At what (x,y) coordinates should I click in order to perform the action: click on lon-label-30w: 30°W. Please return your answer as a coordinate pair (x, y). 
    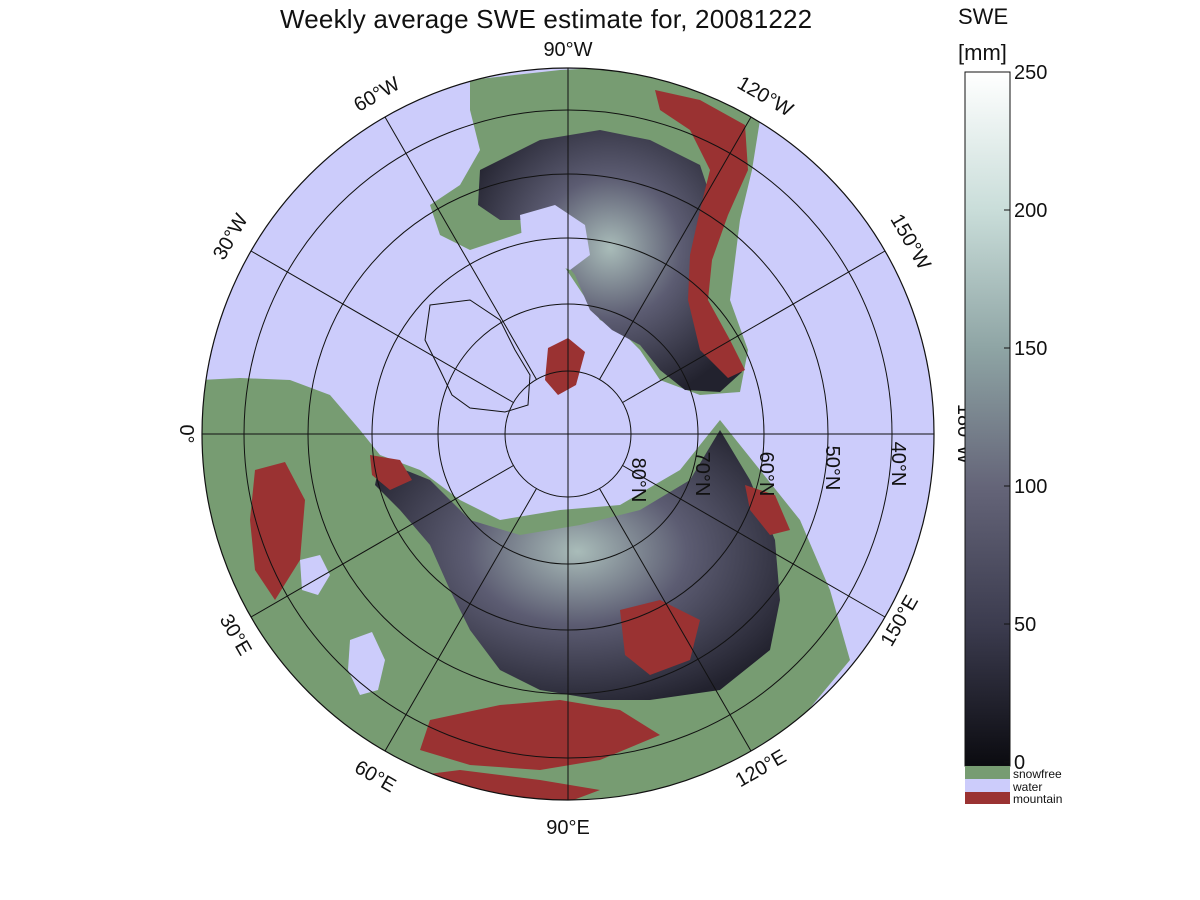
    Looking at the image, I should click on (231, 237).